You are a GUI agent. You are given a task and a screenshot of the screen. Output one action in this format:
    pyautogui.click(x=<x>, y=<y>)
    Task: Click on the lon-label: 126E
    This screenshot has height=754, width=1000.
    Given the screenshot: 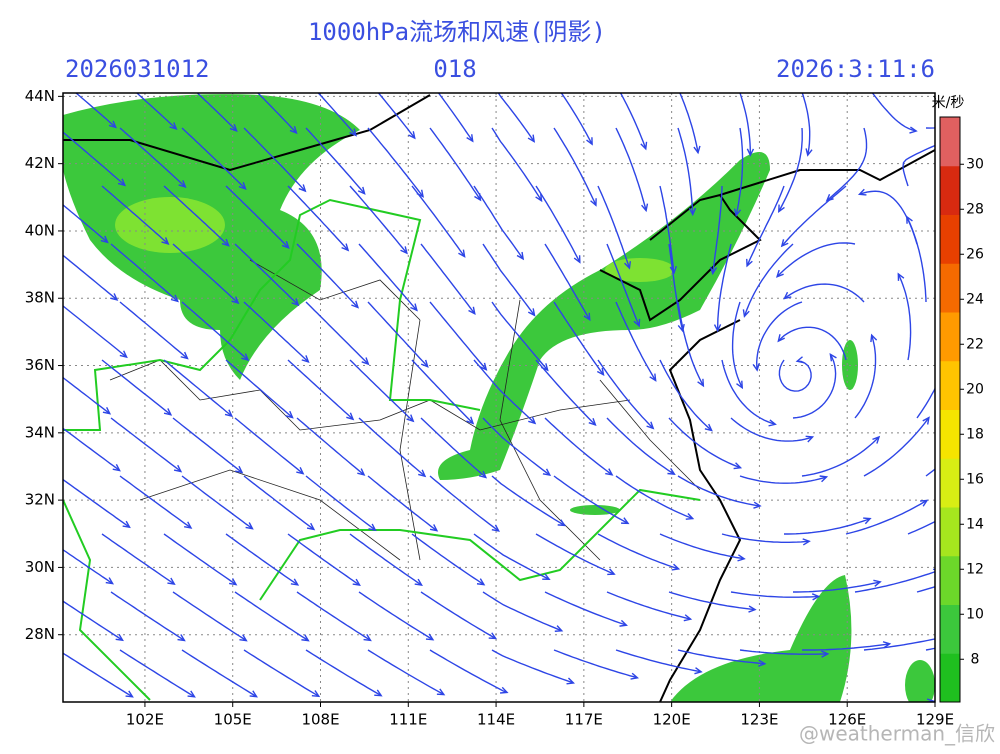 What is the action you would take?
    pyautogui.click(x=847, y=720)
    